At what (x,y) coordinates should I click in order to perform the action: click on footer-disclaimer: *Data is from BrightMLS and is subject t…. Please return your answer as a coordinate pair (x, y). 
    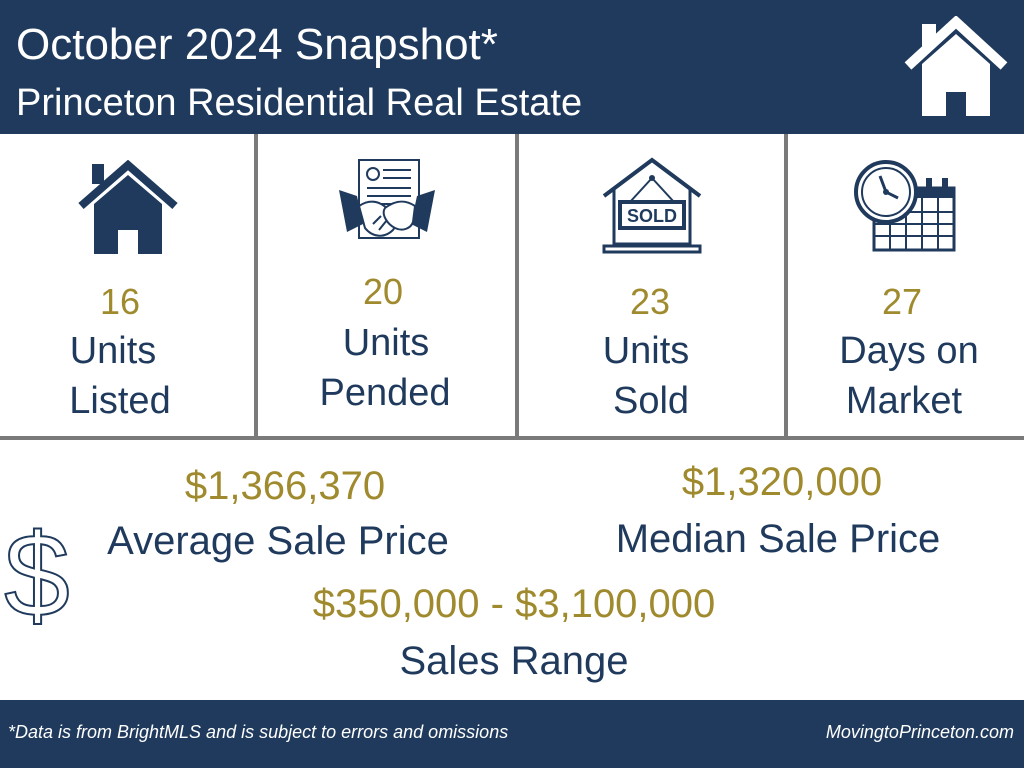
    Looking at the image, I should click on (258, 732).